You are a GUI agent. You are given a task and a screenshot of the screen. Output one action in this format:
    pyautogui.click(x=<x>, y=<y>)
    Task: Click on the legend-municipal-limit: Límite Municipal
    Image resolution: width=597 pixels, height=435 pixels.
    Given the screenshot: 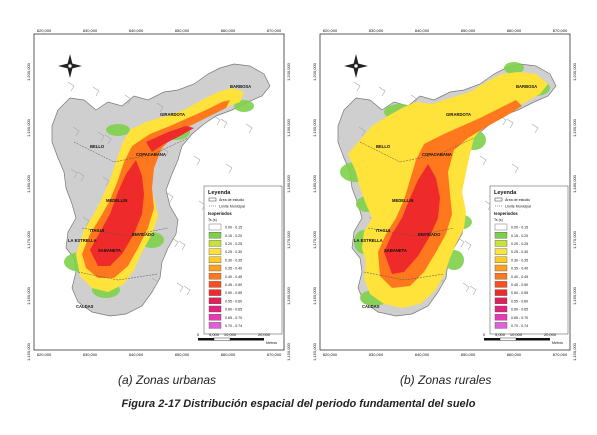 What is the action you would take?
    pyautogui.click(x=232, y=207)
    